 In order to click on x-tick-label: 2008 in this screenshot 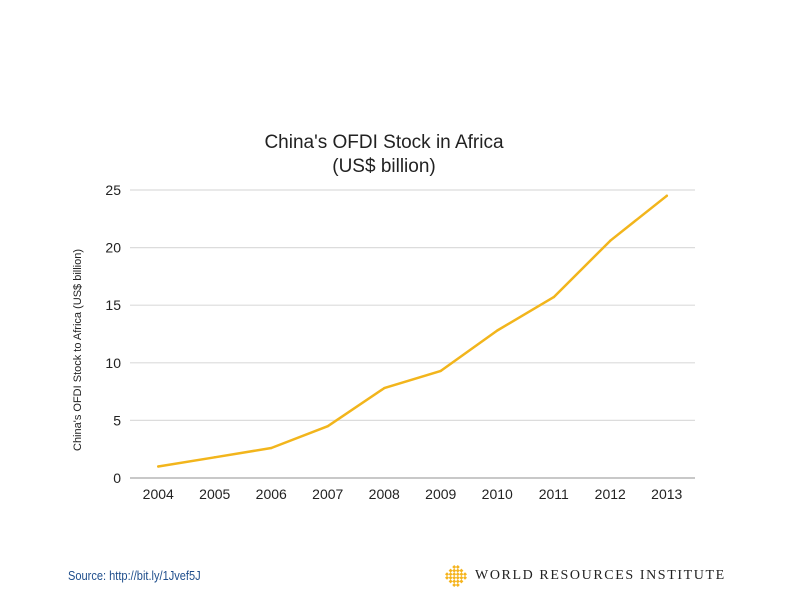, I will do `click(384, 494)`.